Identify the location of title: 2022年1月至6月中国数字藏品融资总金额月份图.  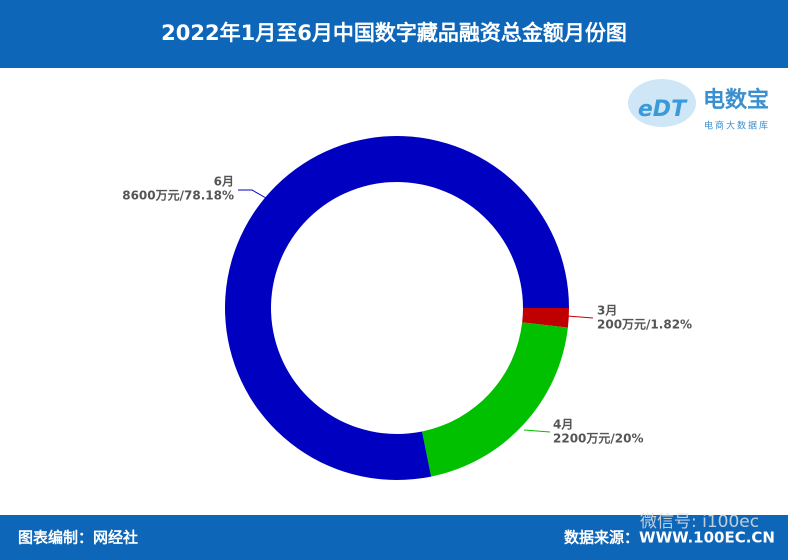
(394, 33).